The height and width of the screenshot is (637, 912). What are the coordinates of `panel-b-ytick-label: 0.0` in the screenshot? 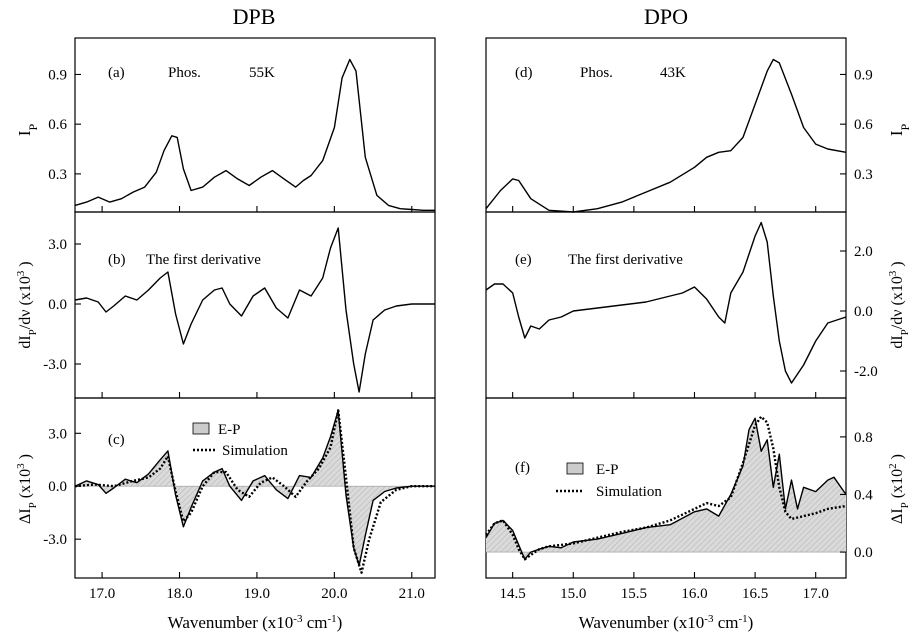 It's located at (57, 305).